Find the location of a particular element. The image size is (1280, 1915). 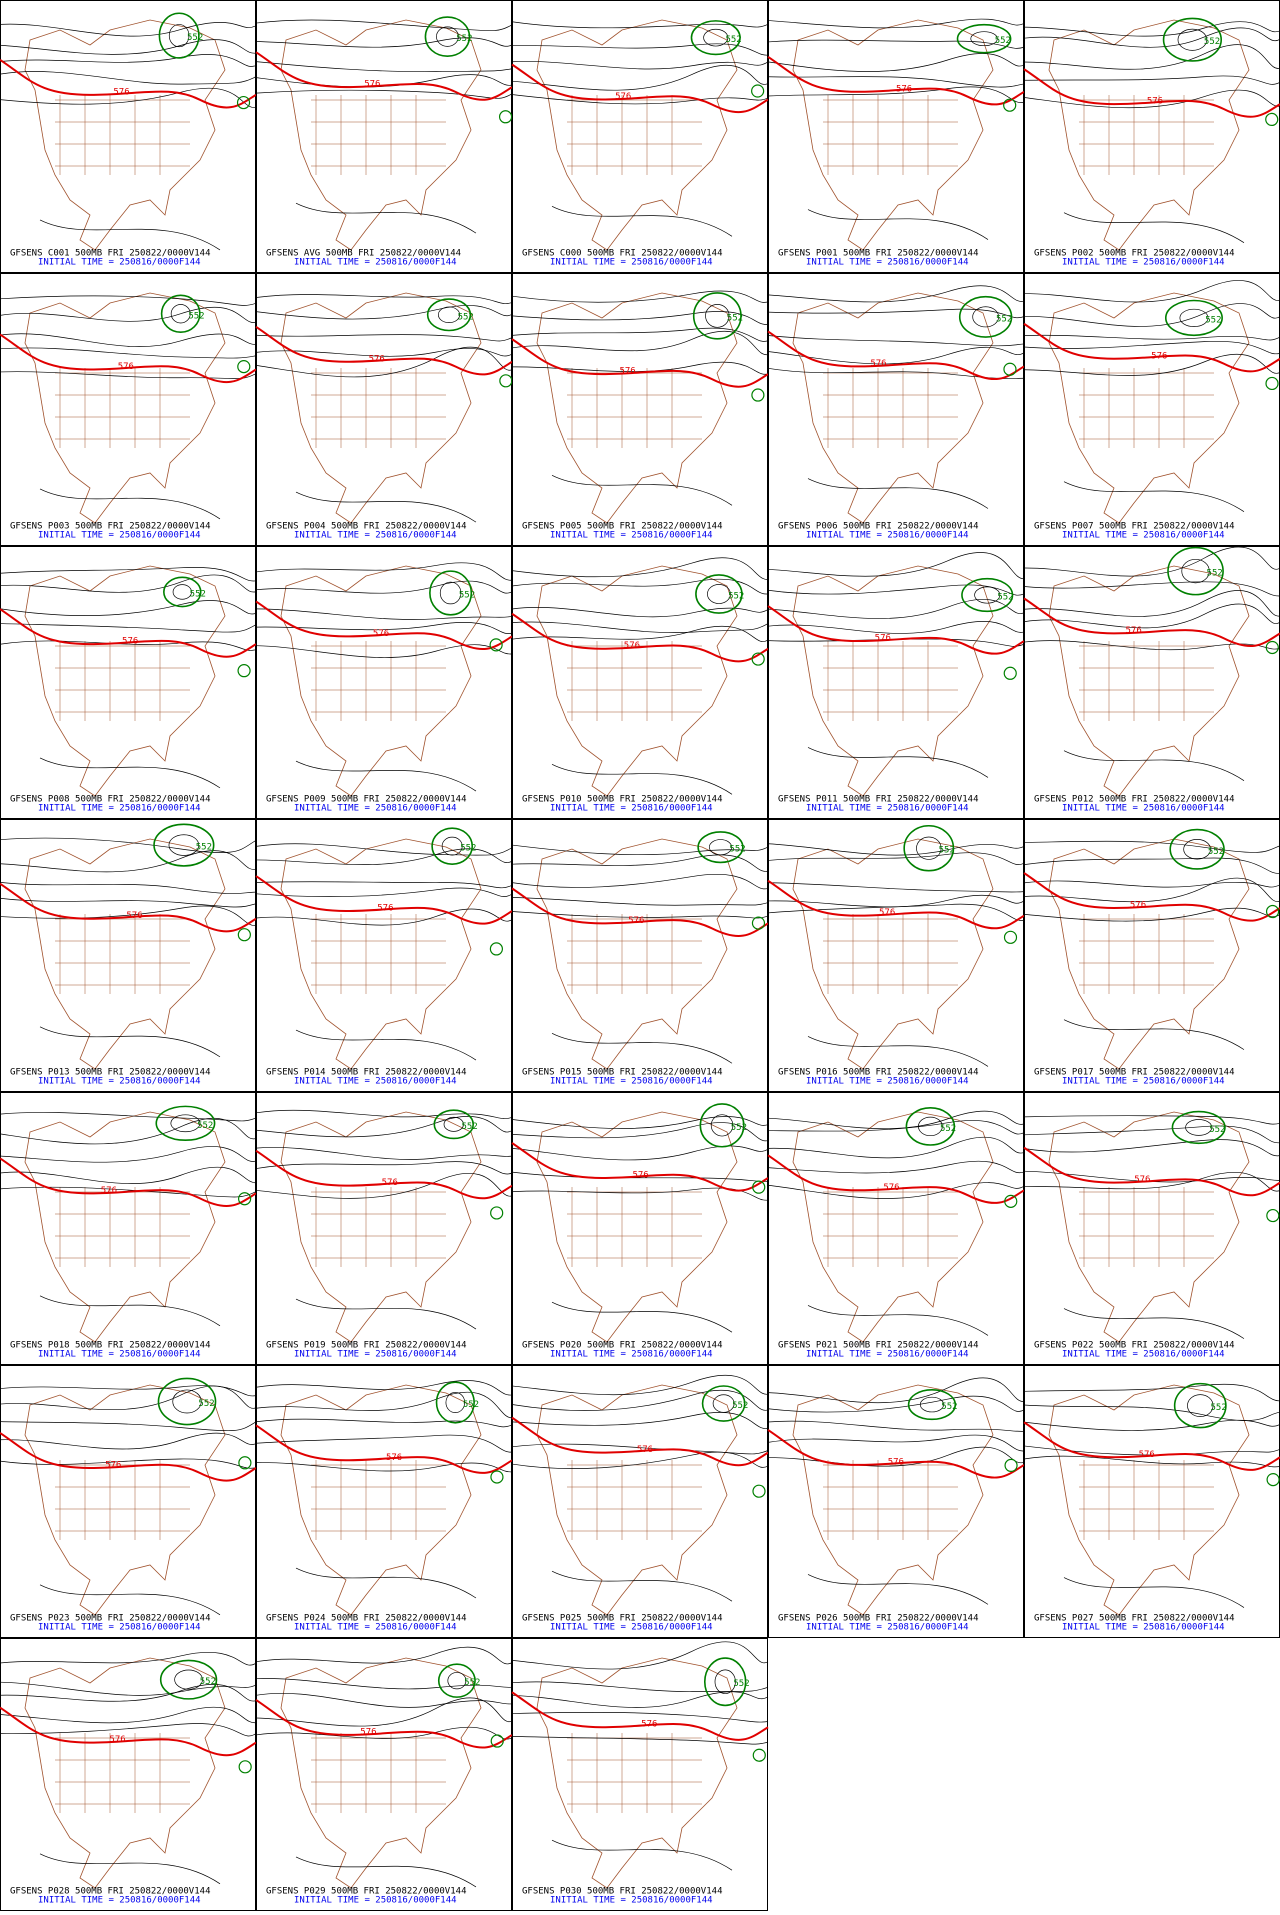

panel-title: GFSENS P019 500MB FRI 250822/0000V144 is located at coordinates (366, 1346).